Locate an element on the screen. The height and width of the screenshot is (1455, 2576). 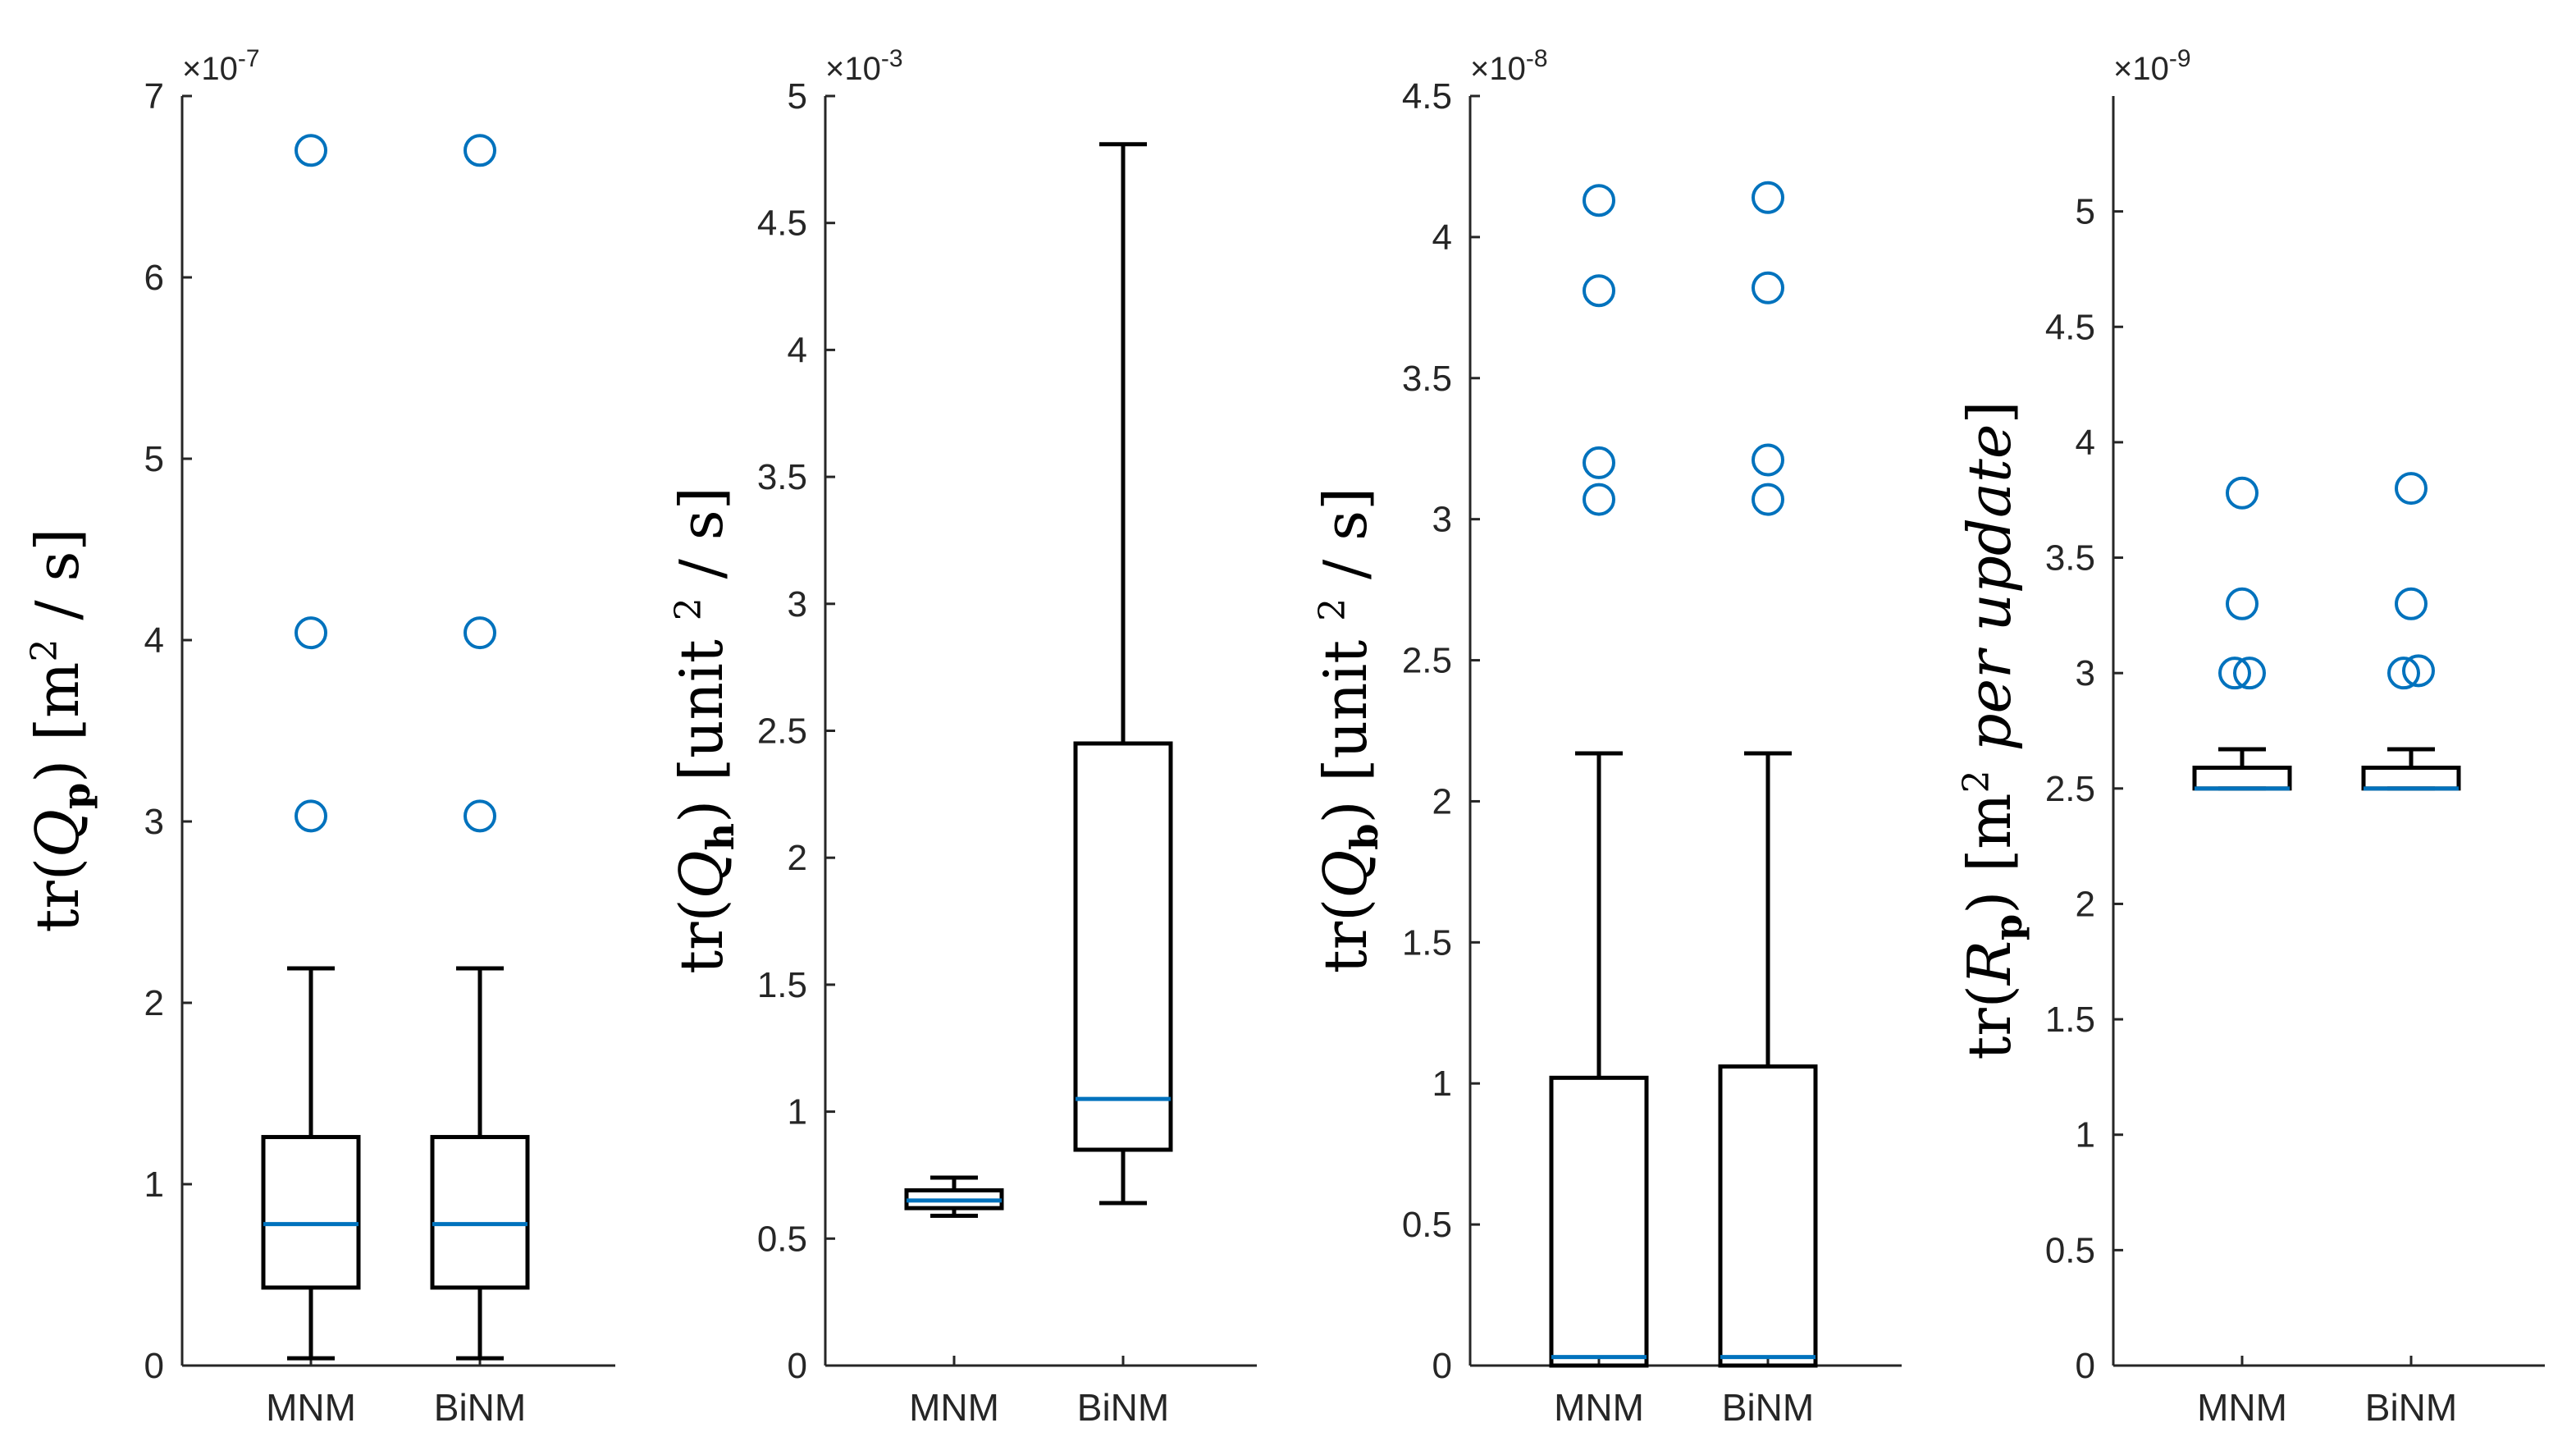
exponent-power: -9 is located at coordinates (2180, 58).